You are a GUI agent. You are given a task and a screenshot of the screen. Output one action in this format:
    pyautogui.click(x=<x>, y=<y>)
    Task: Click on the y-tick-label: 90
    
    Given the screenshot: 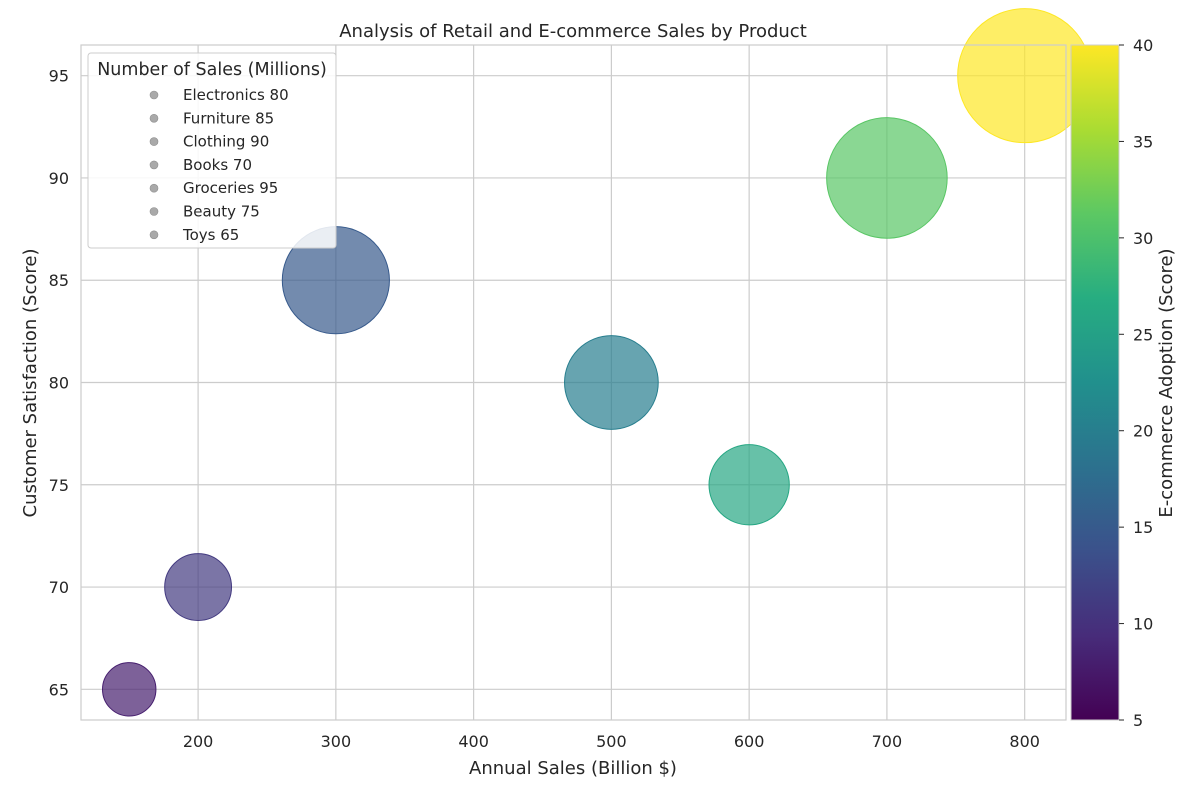 What is the action you would take?
    pyautogui.click(x=59, y=178)
    